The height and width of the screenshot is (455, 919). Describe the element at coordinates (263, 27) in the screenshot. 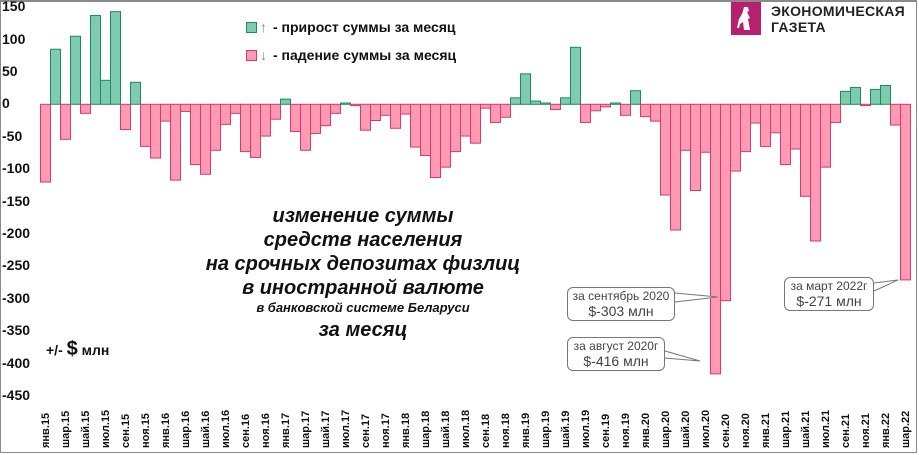

I see `arrow-up-icon: ↑` at that location.